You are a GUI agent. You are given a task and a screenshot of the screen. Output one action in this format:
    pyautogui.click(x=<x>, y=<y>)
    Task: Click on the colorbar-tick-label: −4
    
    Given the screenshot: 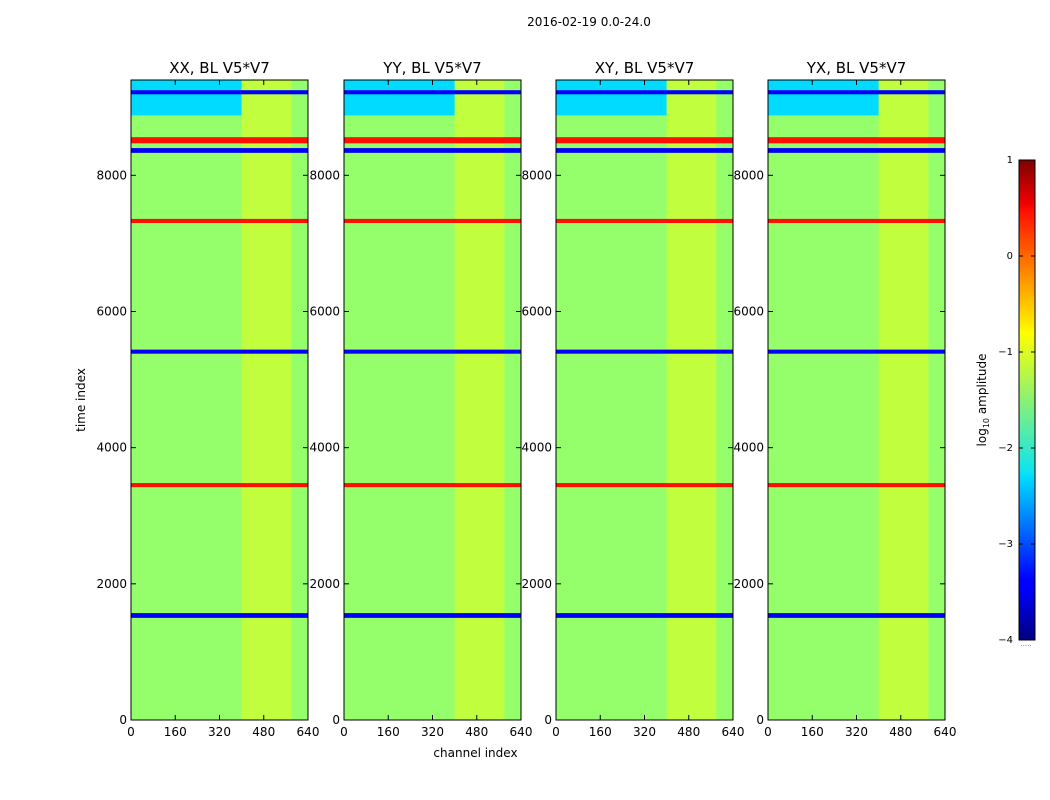 What is the action you would take?
    pyautogui.click(x=1005, y=640)
    